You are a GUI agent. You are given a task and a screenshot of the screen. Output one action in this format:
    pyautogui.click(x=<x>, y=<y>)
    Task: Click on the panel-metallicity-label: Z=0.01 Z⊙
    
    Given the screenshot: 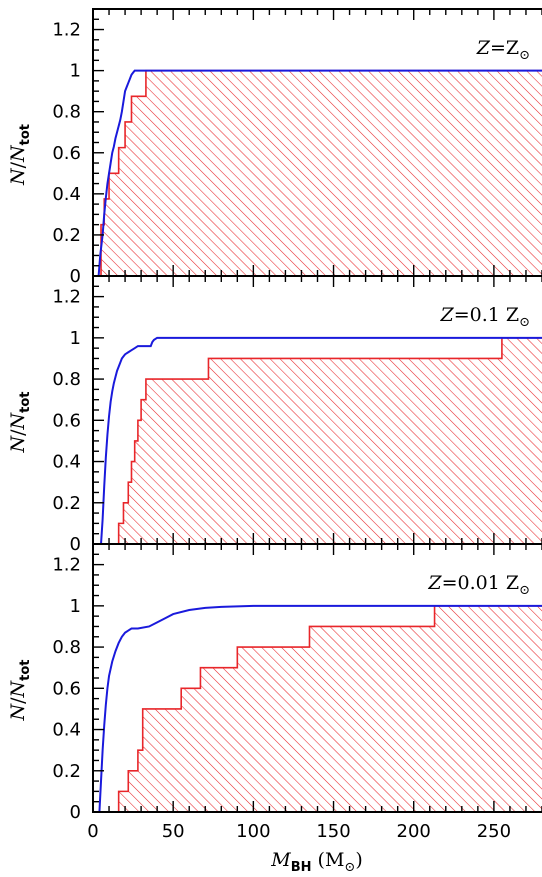 What is the action you would take?
    pyautogui.click(x=478, y=585)
    